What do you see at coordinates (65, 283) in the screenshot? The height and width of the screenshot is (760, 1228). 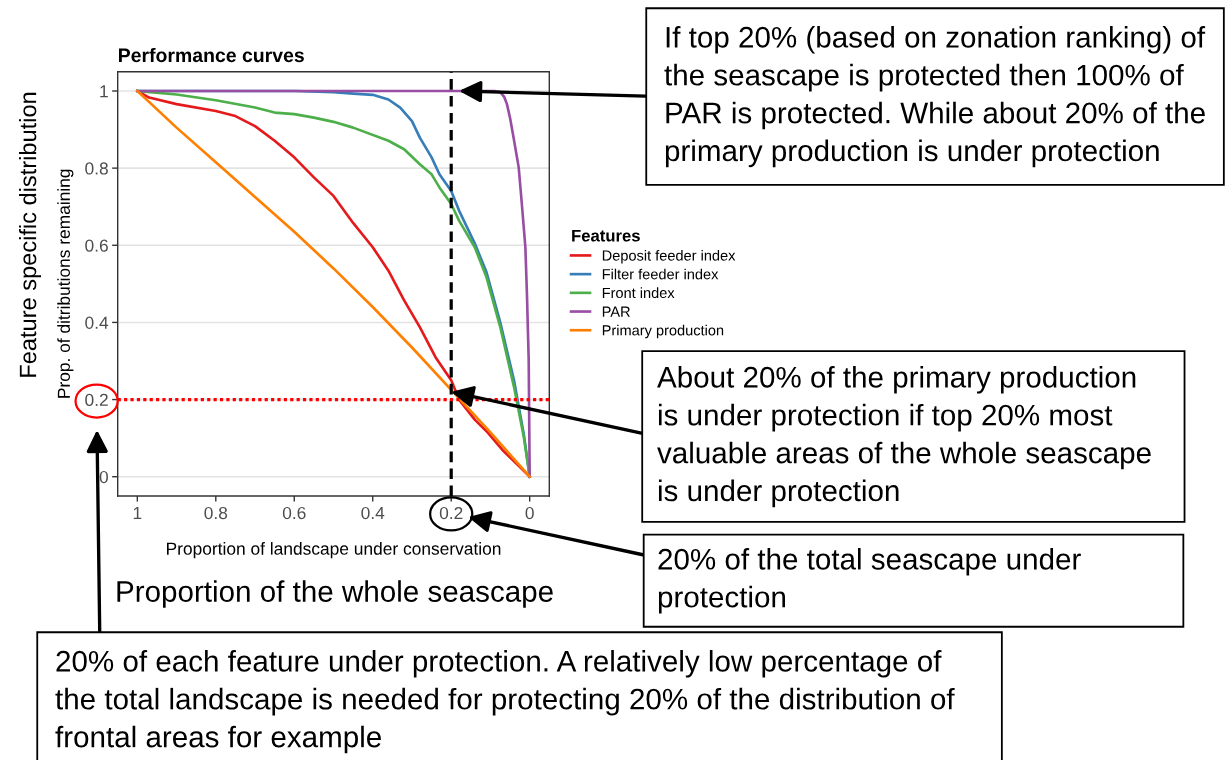 I see `y-axis-title: Prop. of ditributions remaining` at bounding box center [65, 283].